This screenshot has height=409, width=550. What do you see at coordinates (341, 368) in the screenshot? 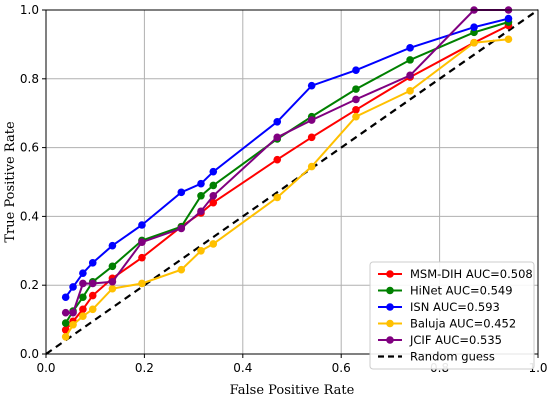
I see `x-tick-label: 0.6` at bounding box center [341, 368].